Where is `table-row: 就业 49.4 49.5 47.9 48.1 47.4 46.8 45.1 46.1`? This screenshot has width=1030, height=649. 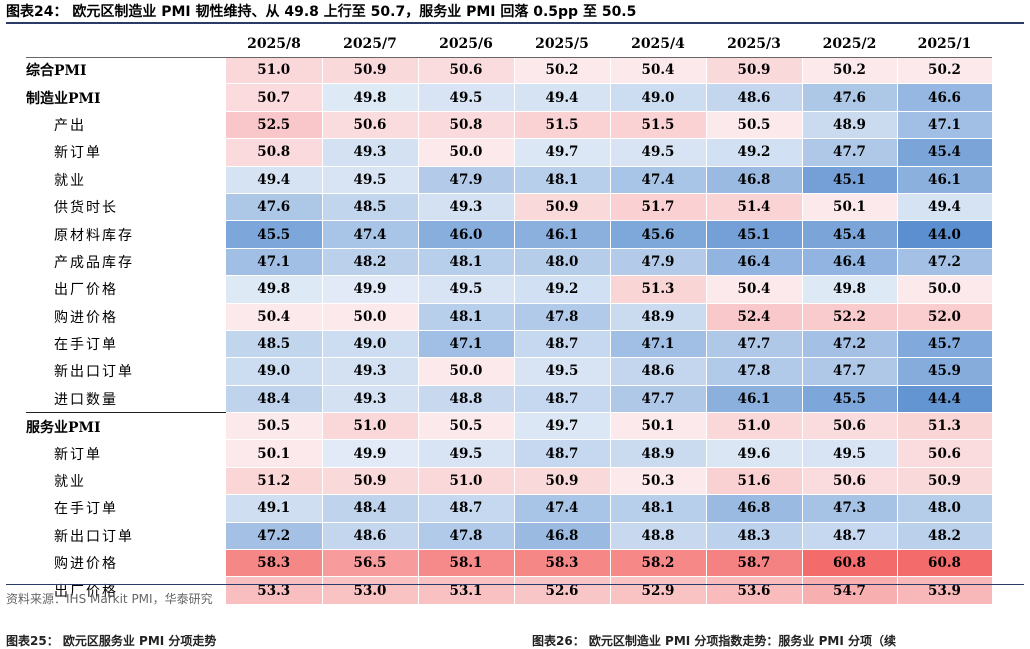
table-row: 就业 49.4 49.5 47.9 48.1 47.4 46.8 45.1 46.1 is located at coordinates (509, 180).